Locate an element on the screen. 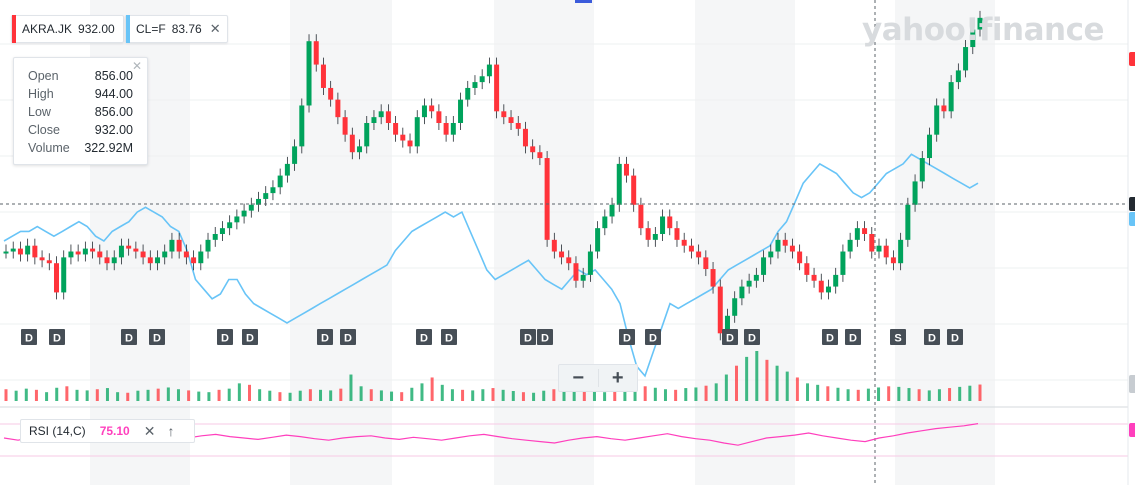  remove-compare-icon: ✕ is located at coordinates (215, 28).